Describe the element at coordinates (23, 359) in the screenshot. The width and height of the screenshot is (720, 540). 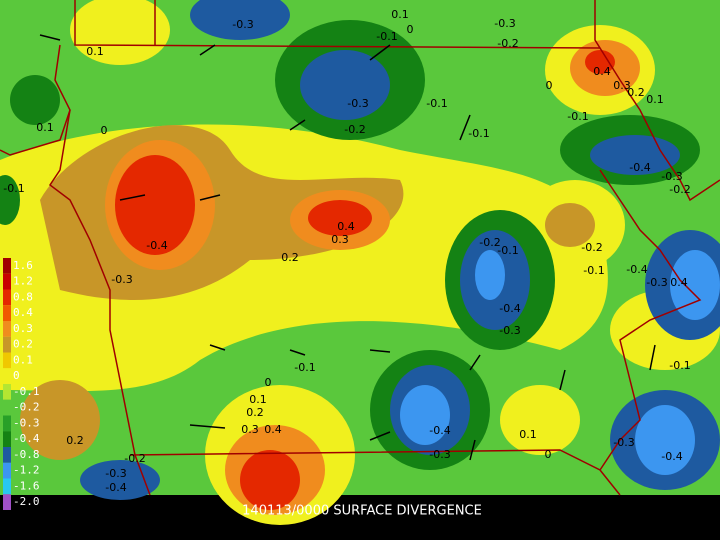
I see `legend-label: 0.1` at that location.